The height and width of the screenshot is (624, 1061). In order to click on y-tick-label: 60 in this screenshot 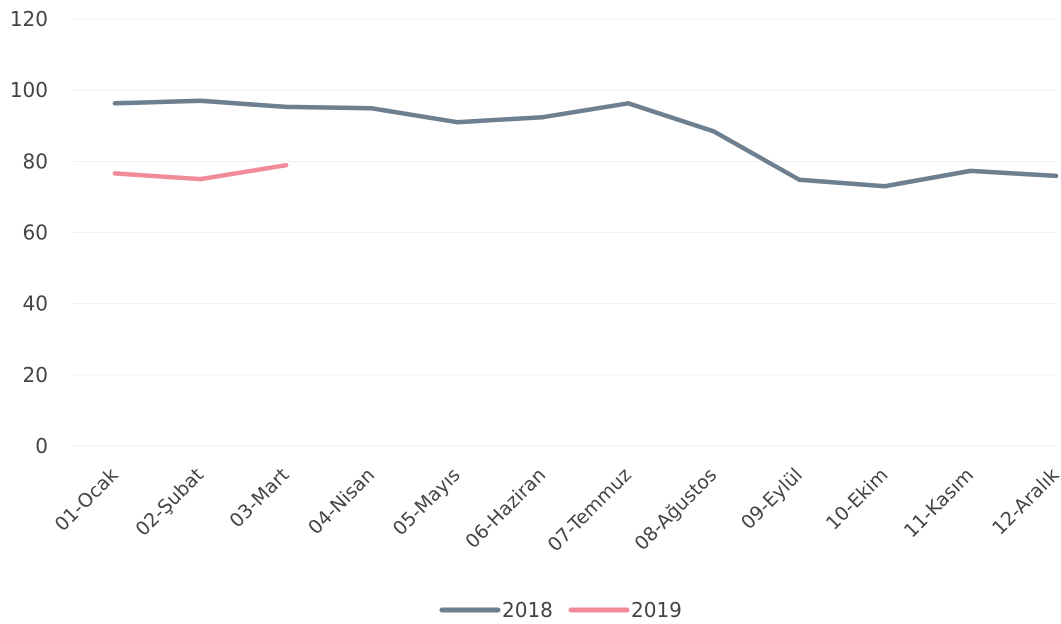, I will do `click(35, 233)`.